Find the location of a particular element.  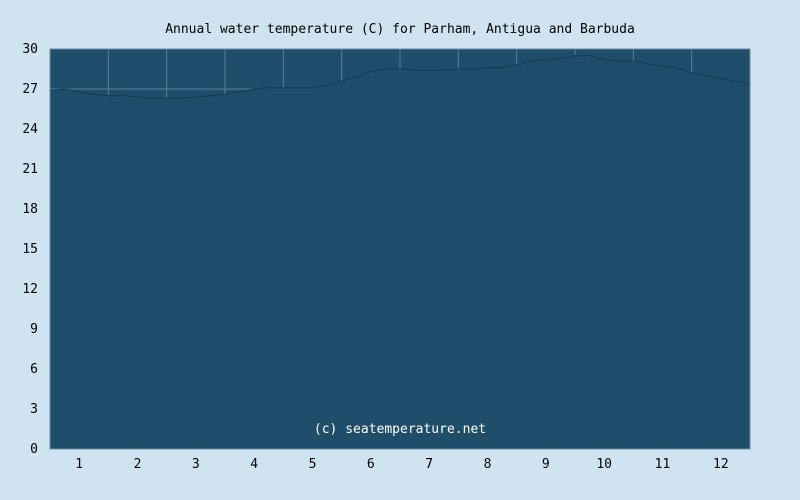

y-tick-label-15: 15 is located at coordinates (30, 249).